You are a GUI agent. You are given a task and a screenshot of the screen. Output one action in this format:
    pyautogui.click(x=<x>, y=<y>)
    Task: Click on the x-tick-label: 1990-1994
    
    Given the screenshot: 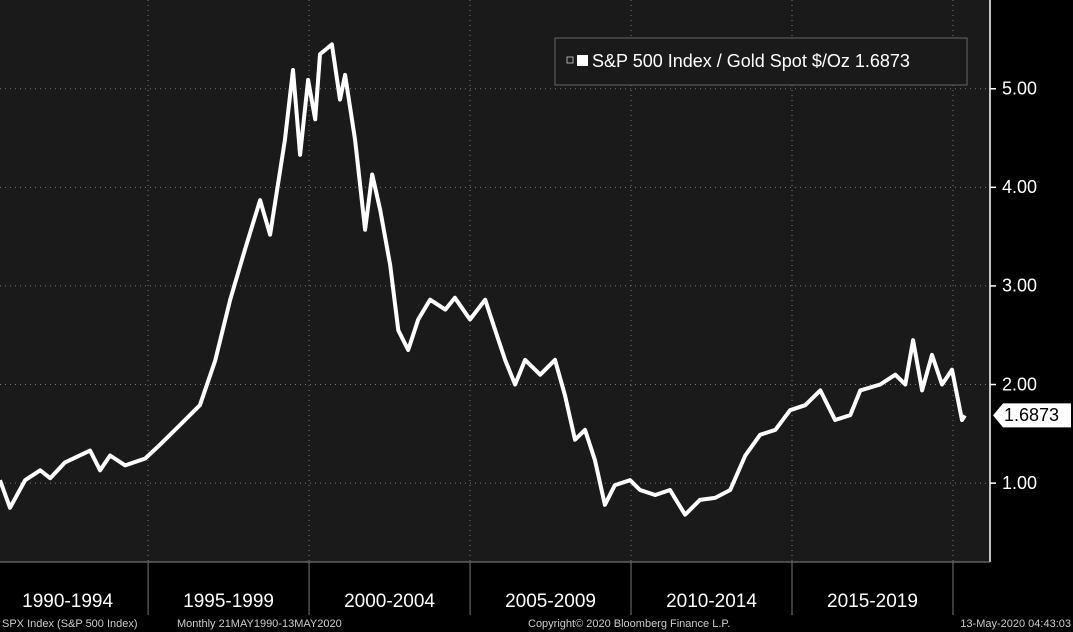 What is the action you would take?
    pyautogui.click(x=67, y=601)
    